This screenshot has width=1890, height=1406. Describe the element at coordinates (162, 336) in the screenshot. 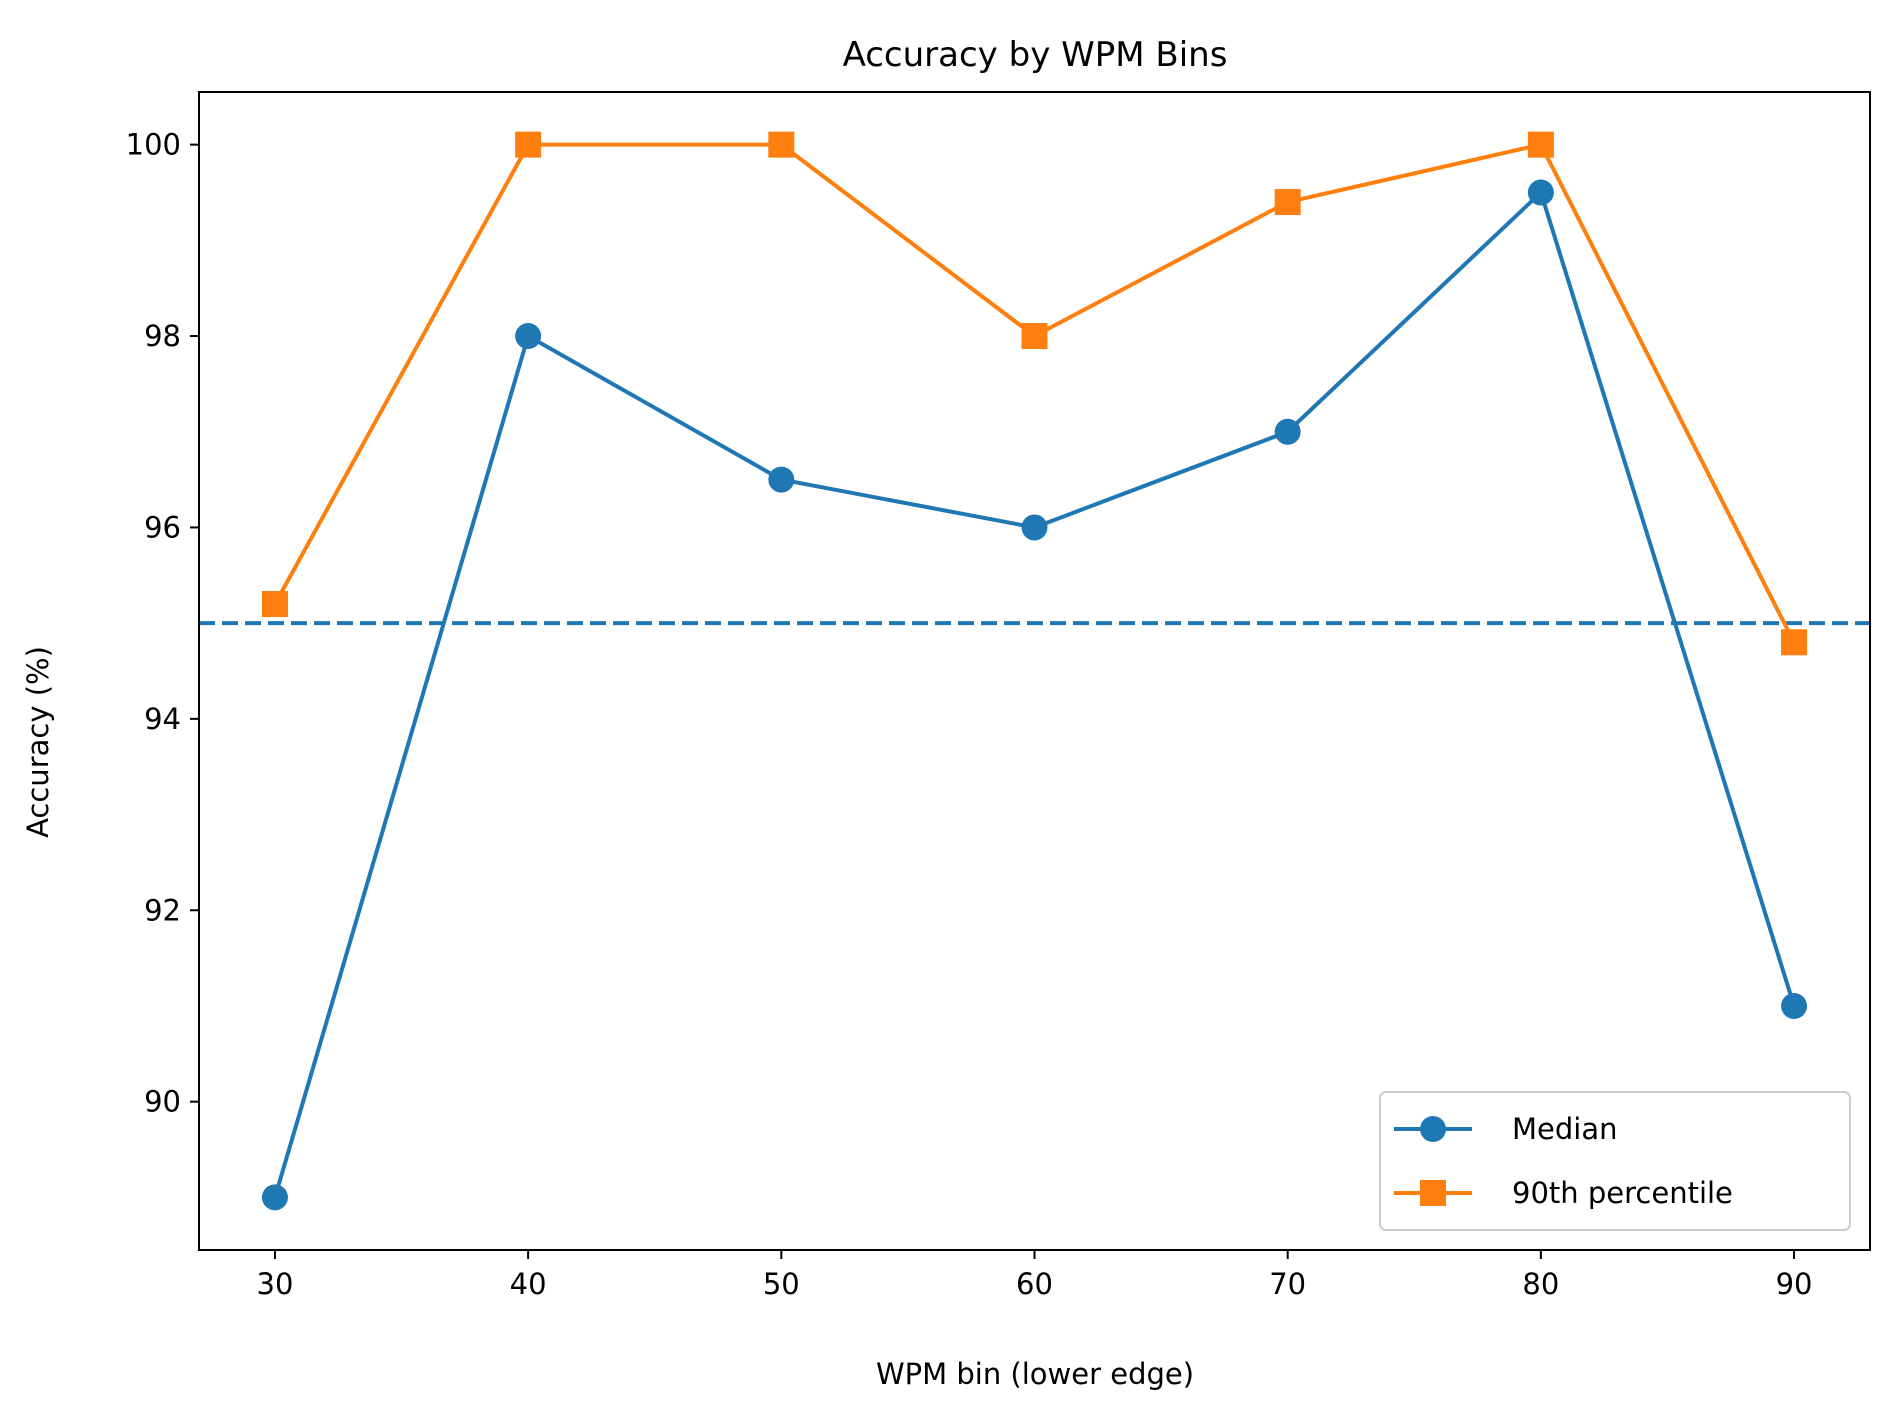

I see `y-tick-label: 98` at that location.